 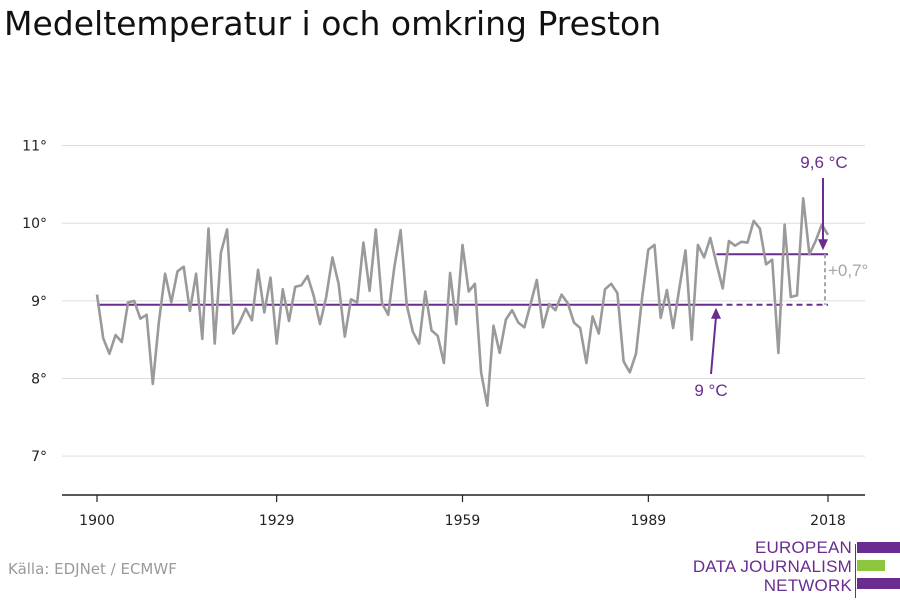 I want to click on logo-bar-purple-bottom, so click(x=878, y=583).